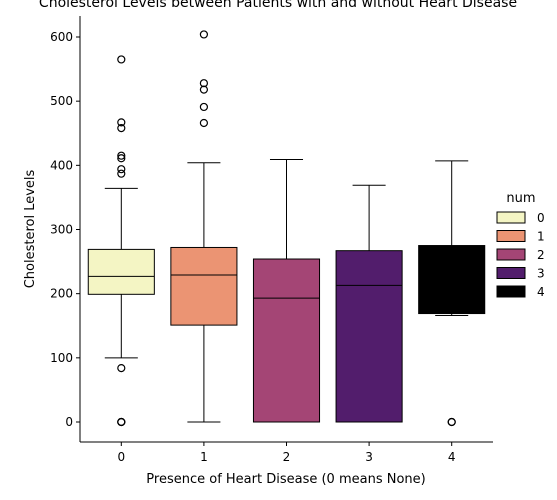 The image size is (557, 500). What do you see at coordinates (121, 457) in the screenshot?
I see `x-tick-label: 0` at bounding box center [121, 457].